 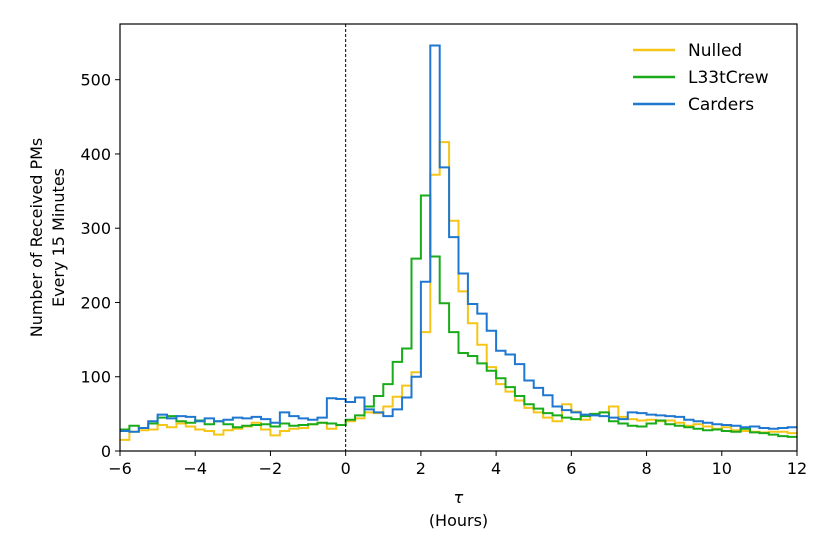 What do you see at coordinates (459, 497) in the screenshot?
I see `x-axis-label-symbol: τ` at bounding box center [459, 497].